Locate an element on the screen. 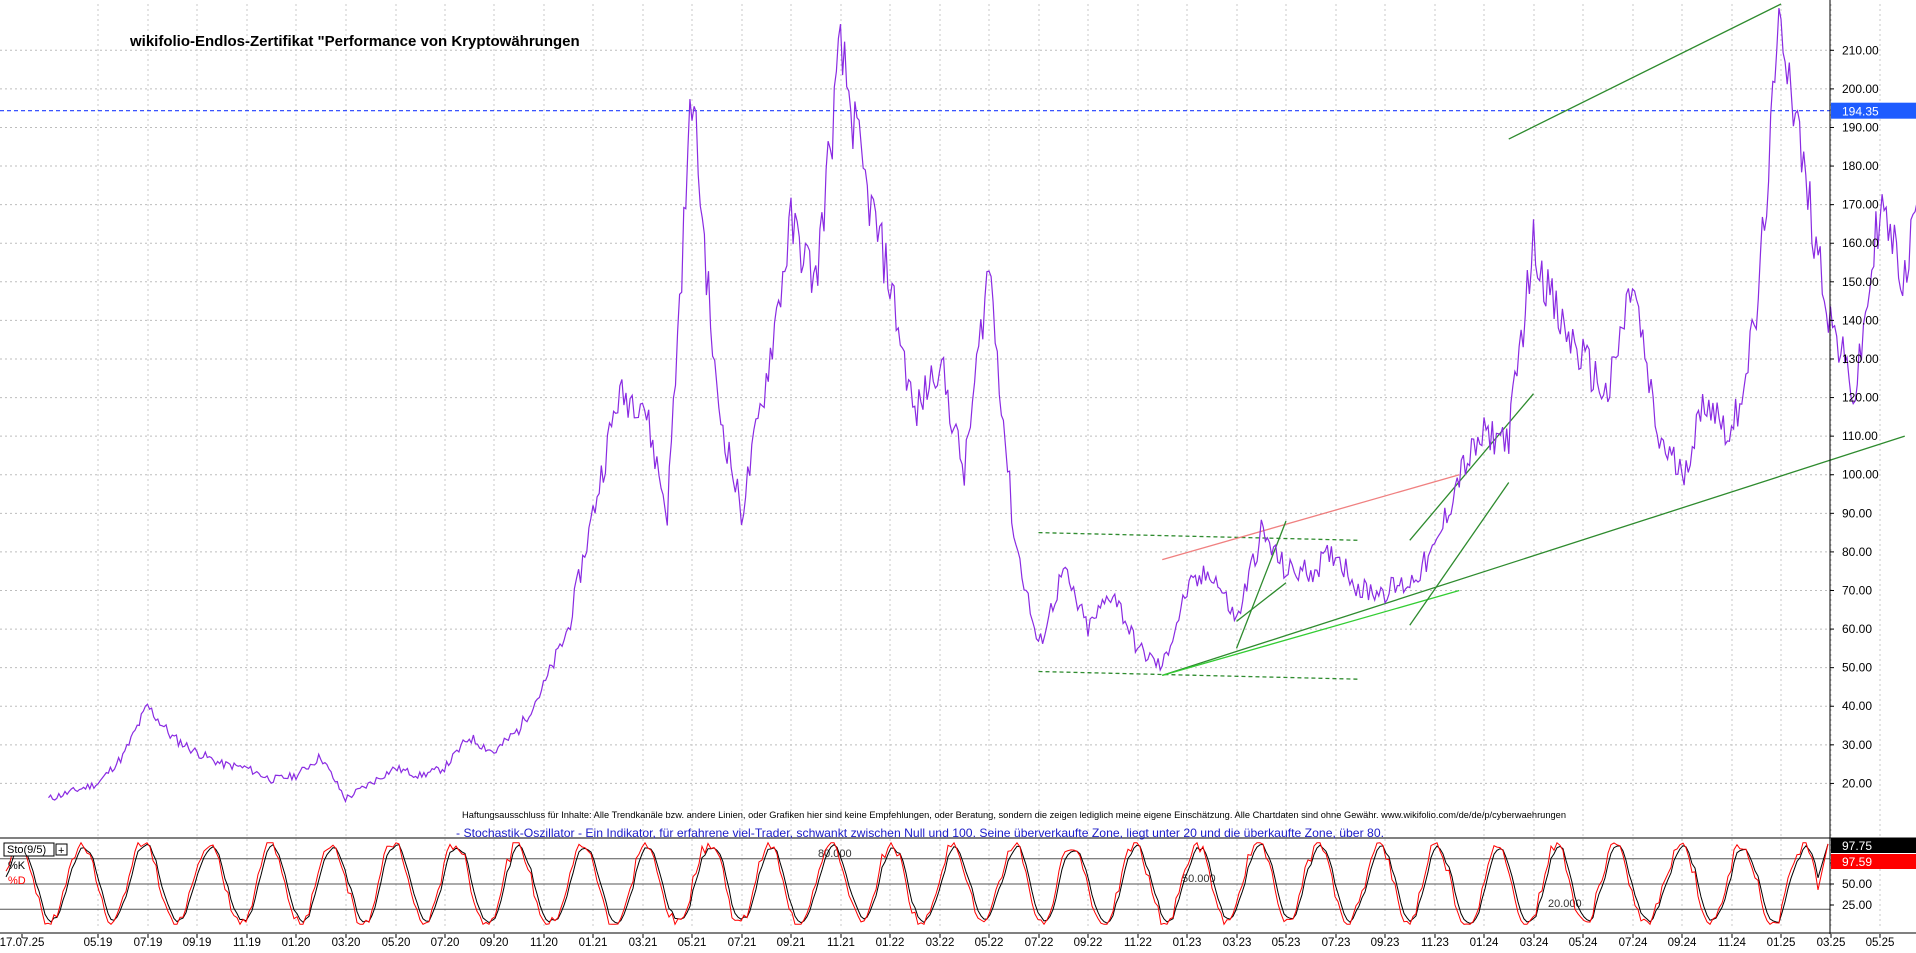 This screenshot has height=953, width=1916. osc-k-legend: %K is located at coordinates (17, 866).